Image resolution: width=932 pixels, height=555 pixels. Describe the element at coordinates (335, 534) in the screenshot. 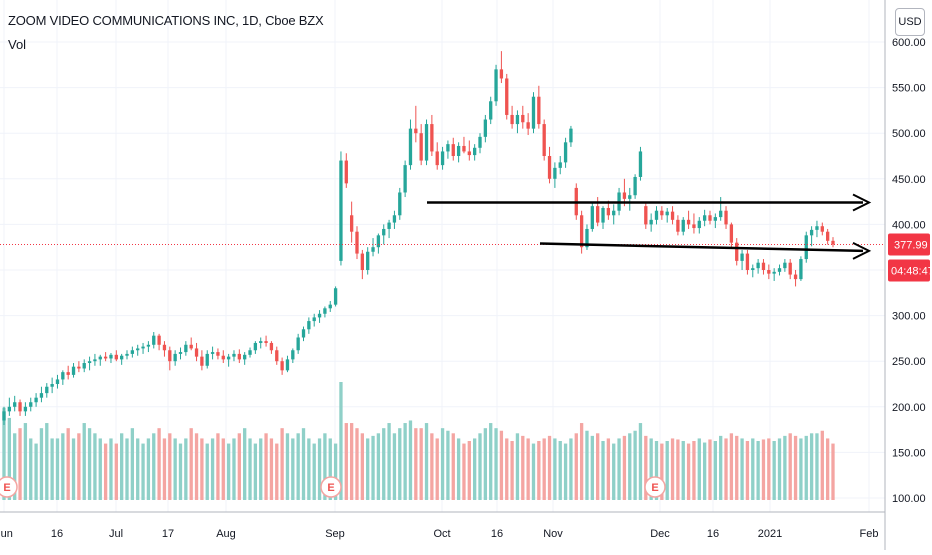

I see `x-tick-label: Sep` at that location.